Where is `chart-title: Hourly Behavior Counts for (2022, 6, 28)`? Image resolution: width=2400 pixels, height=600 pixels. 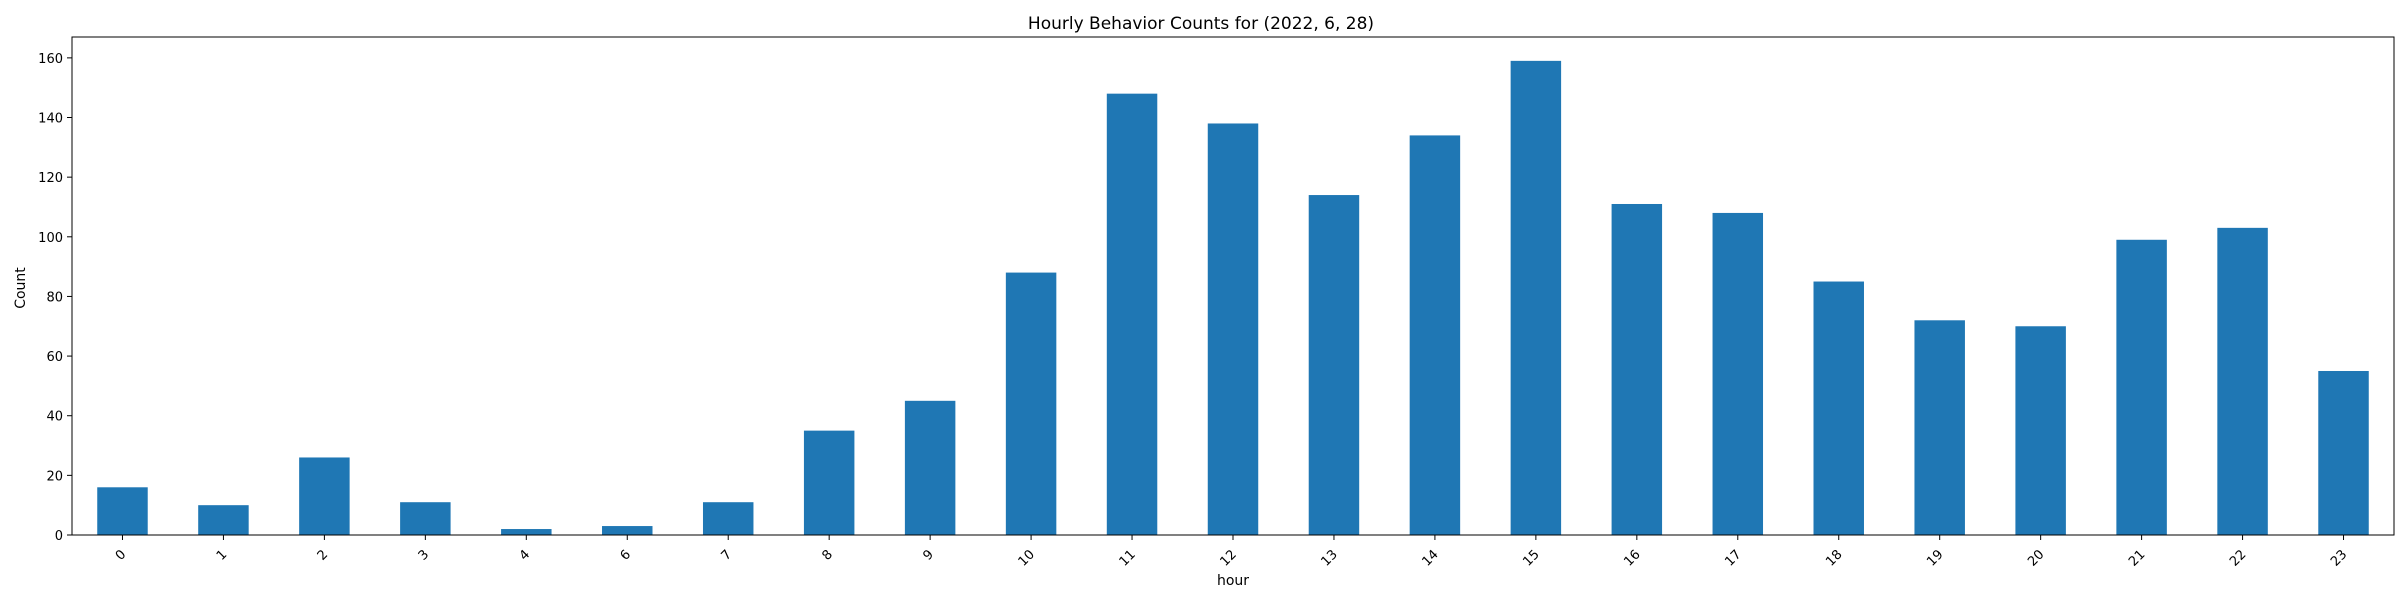 chart-title: Hourly Behavior Counts for (2022, 6, 28) is located at coordinates (1201, 24).